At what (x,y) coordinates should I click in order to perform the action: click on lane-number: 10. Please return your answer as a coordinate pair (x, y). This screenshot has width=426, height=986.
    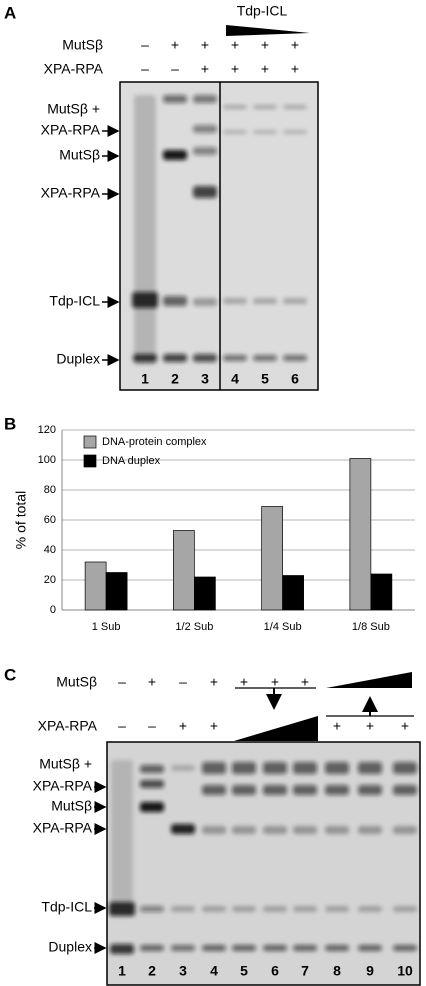
    Looking at the image, I should click on (405, 971).